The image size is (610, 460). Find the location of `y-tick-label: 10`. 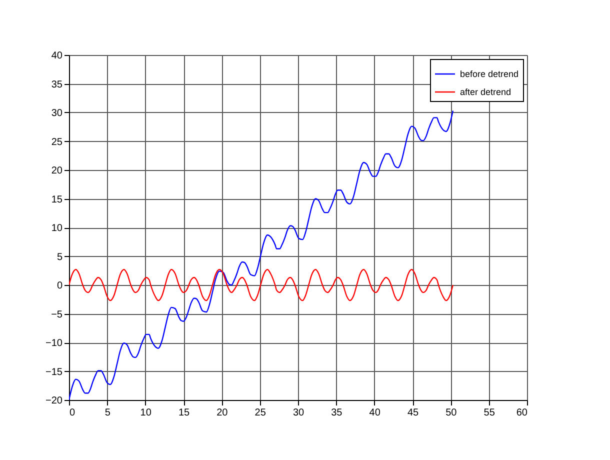

y-tick-label: 10 is located at coordinates (57, 228).